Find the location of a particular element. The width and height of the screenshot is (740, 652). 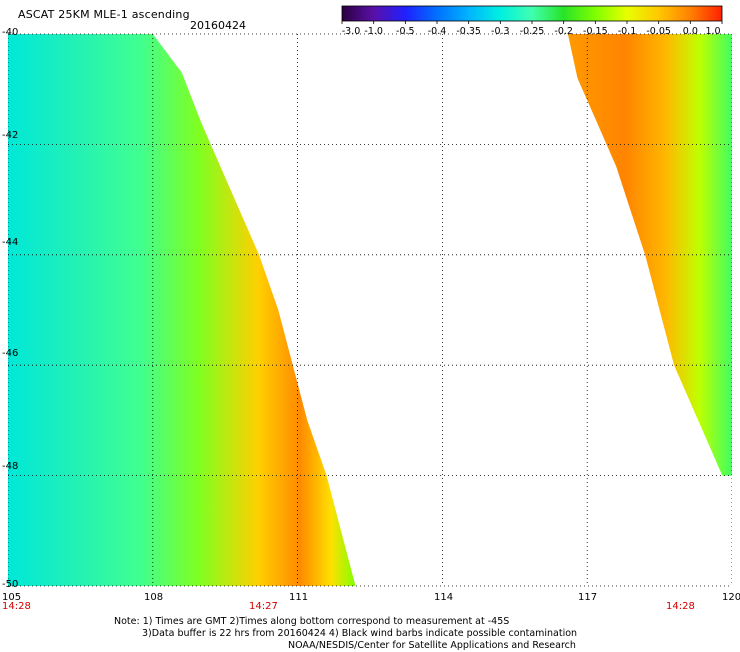

lon-label-120: 120 is located at coordinates (731, 597).